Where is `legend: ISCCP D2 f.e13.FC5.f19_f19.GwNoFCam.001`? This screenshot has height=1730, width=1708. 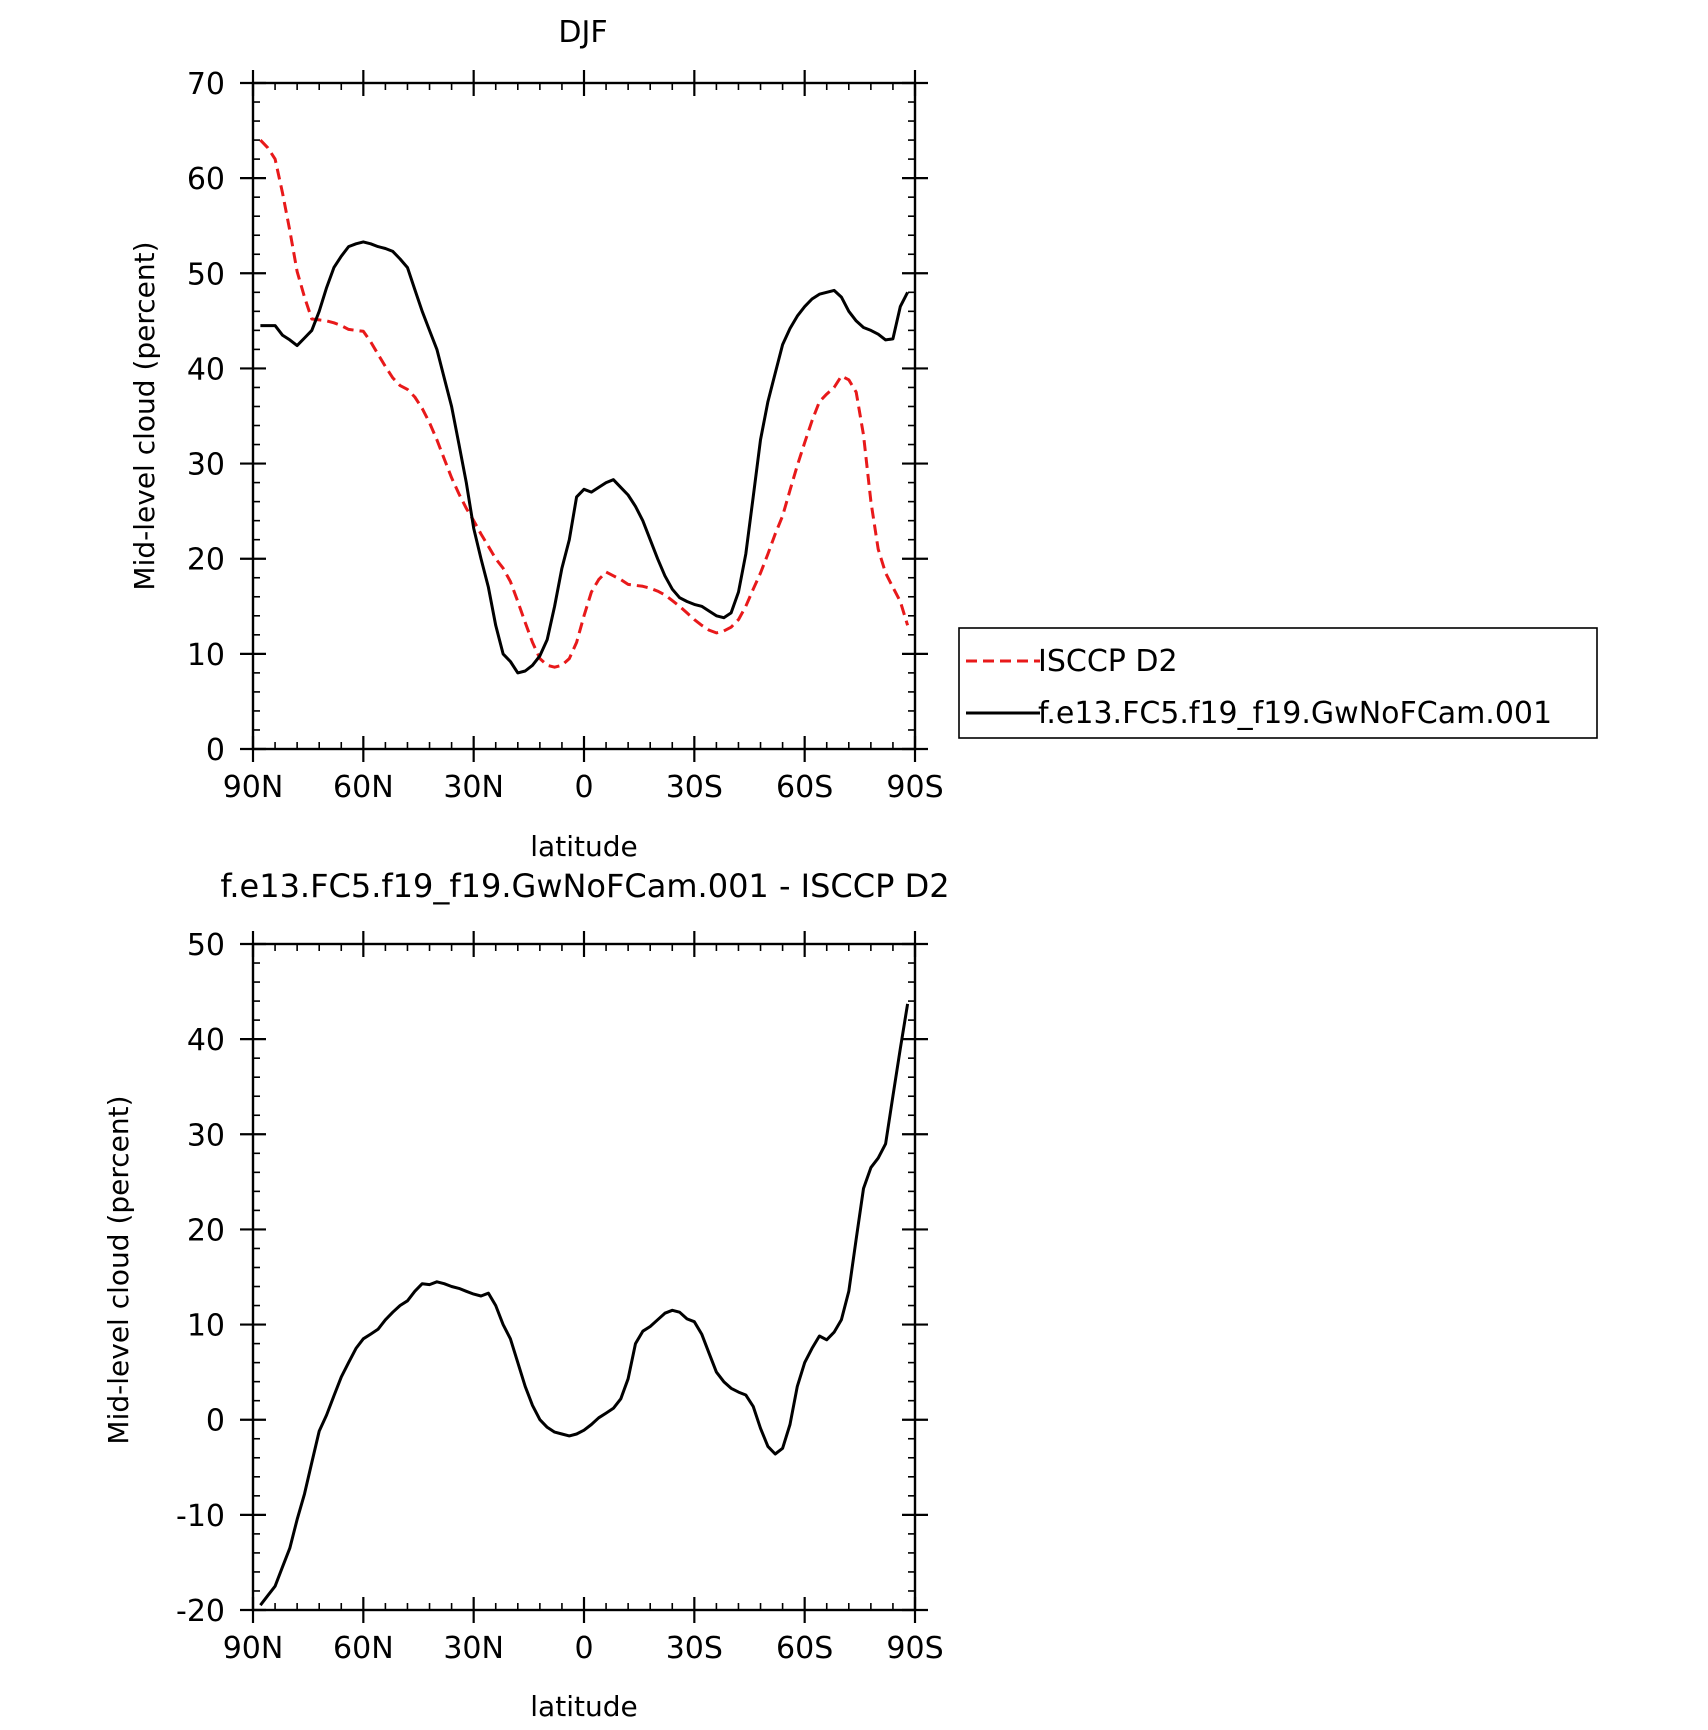
legend: ISCCP D2 f.e13.FC5.f19_f19.GwNoFCam.001 is located at coordinates (1278, 683).